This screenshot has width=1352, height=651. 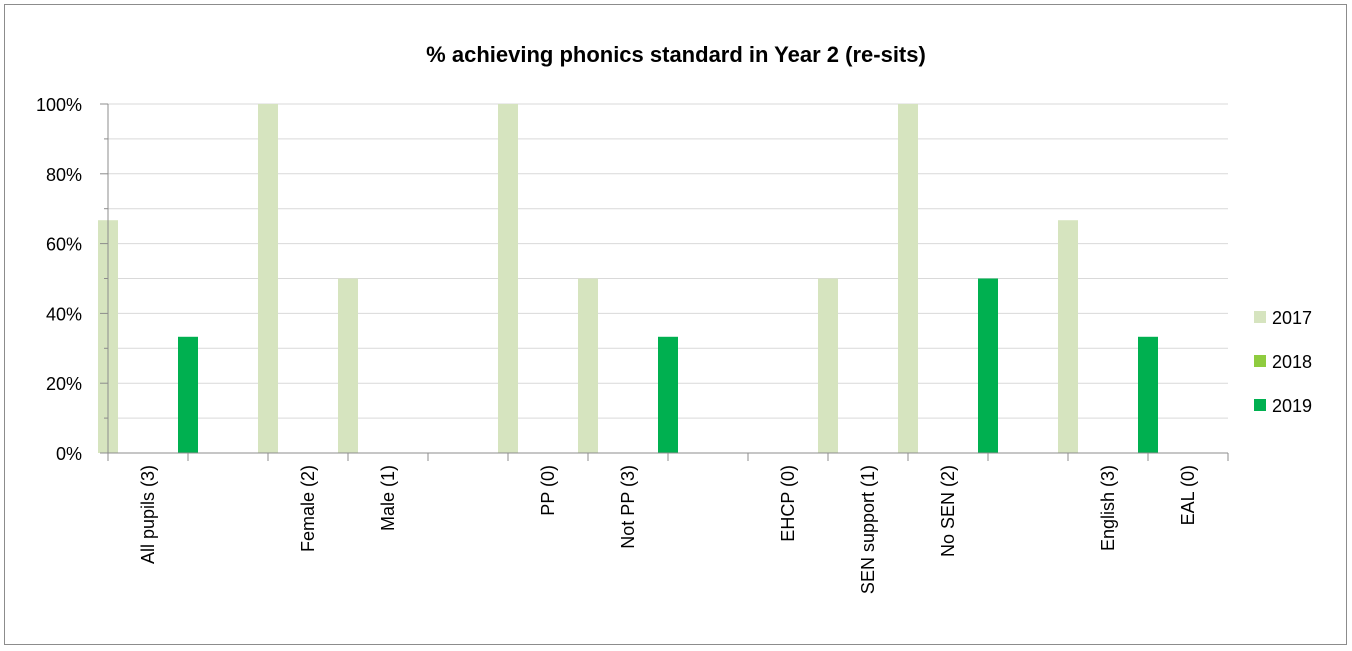 I want to click on bar-2019-no-sen-2-, so click(x=988, y=365).